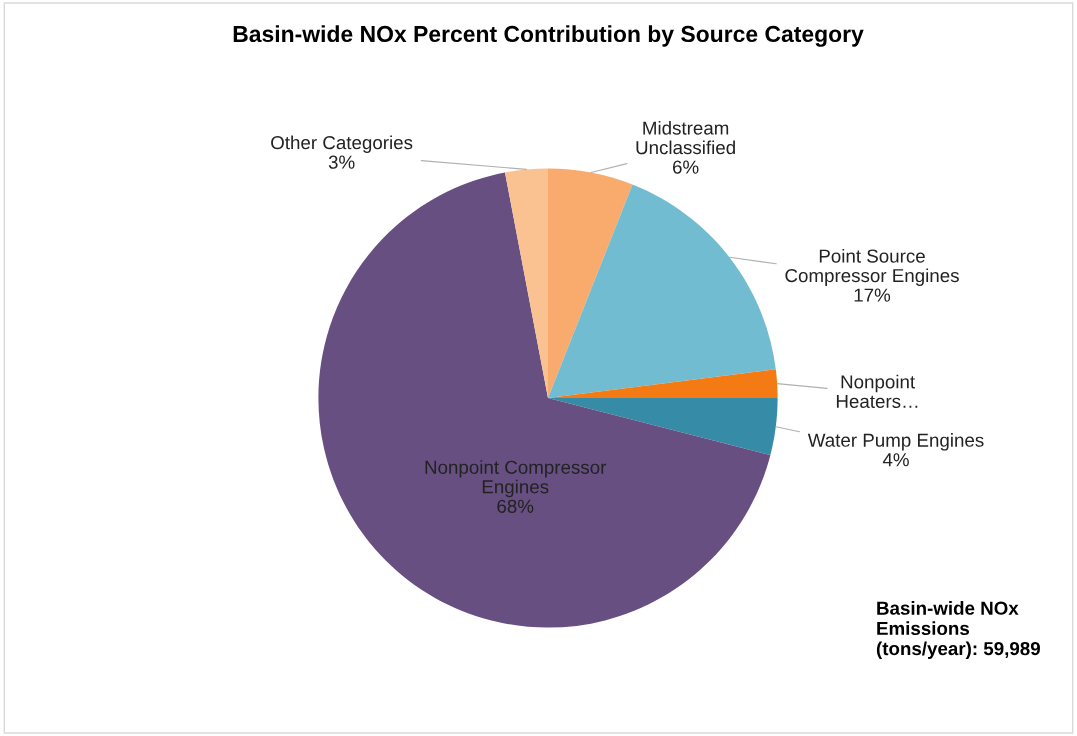 The width and height of the screenshot is (1077, 736). Describe the element at coordinates (548, 36) in the screenshot. I see `chart-title: Basin-wide NOx Percent Contribution by Source Category` at that location.